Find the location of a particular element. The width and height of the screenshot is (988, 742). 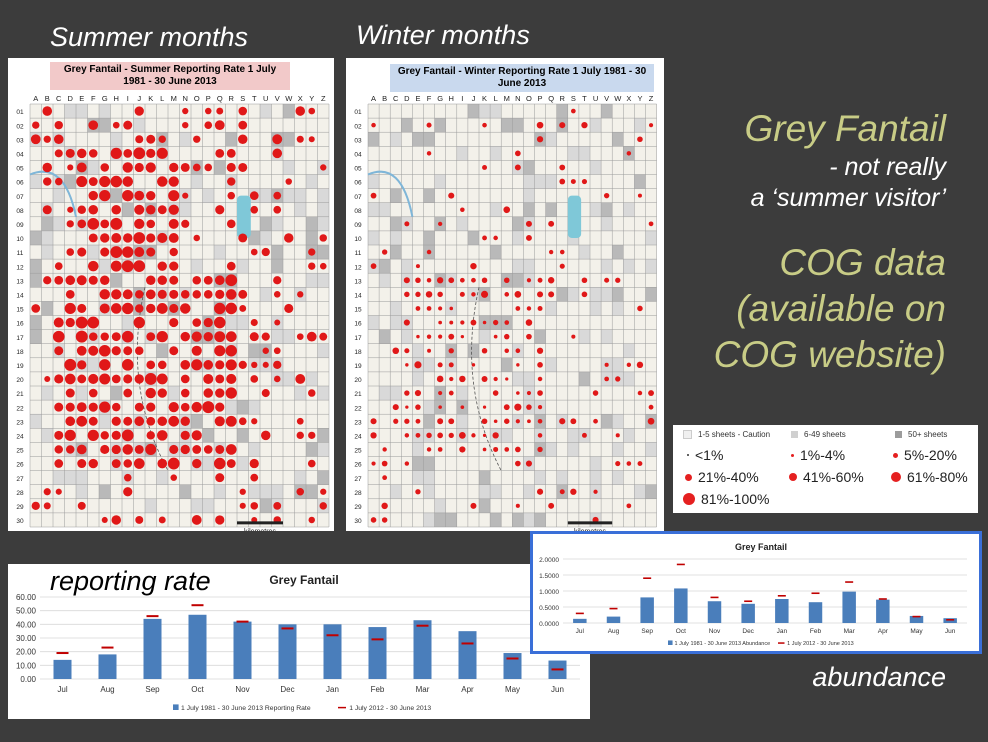

map-row-label: 24 is located at coordinates (358, 436).